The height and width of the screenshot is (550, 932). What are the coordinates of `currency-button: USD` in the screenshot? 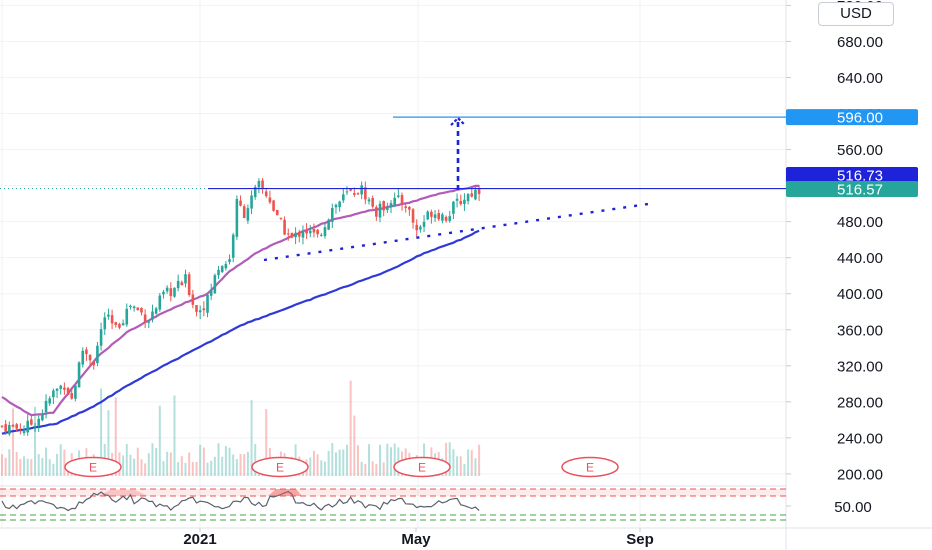 It's located at (856, 14).